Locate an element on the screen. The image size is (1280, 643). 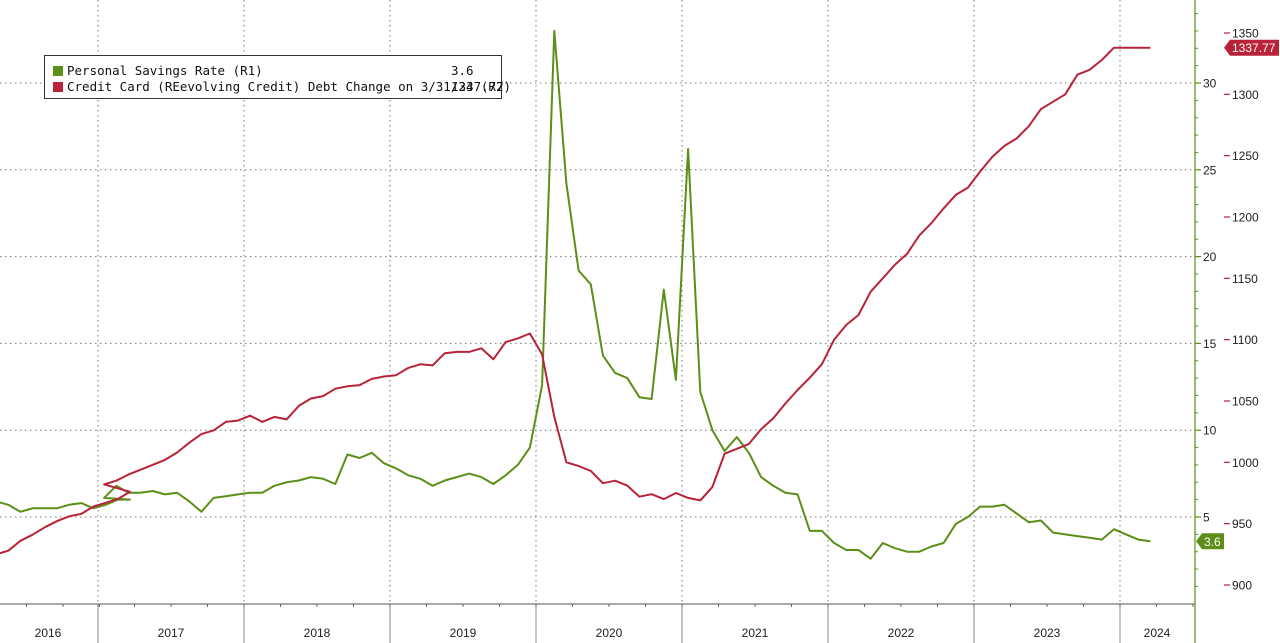
x-axis-band is located at coordinates (597, 623).